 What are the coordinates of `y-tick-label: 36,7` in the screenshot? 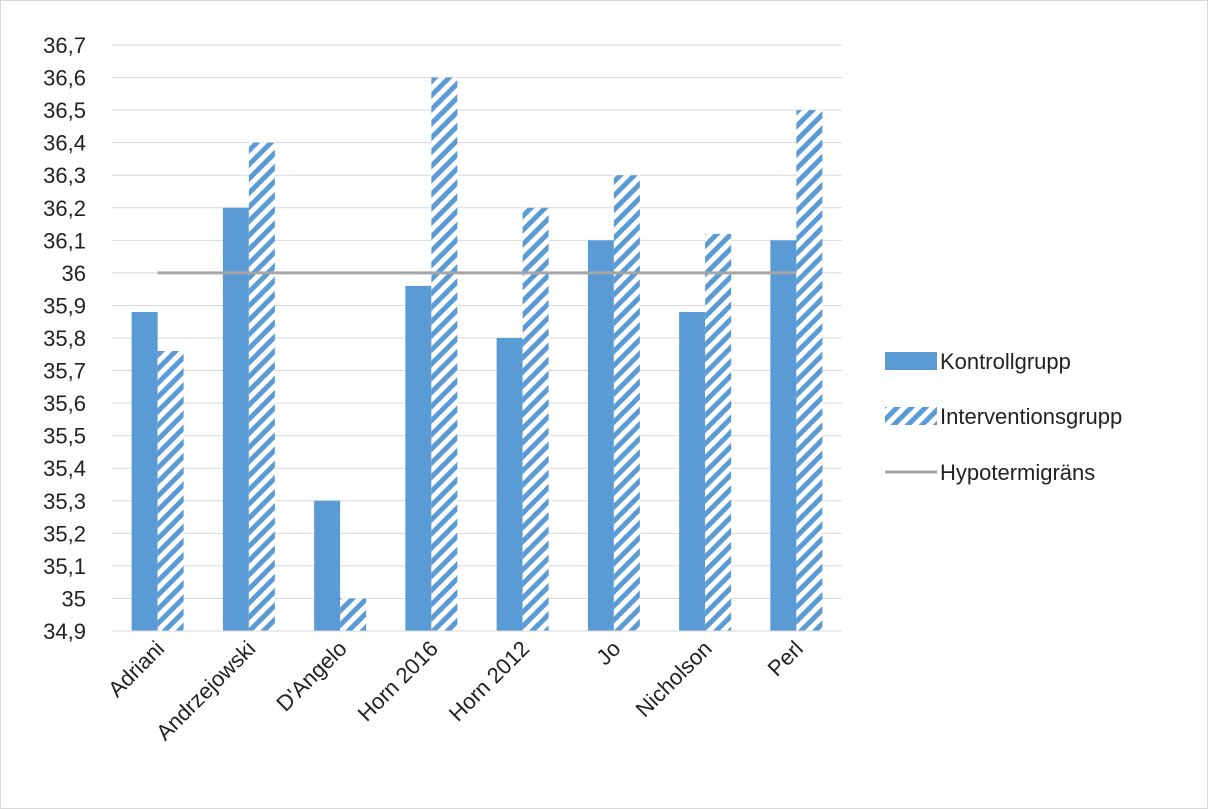 It's located at (64, 45).